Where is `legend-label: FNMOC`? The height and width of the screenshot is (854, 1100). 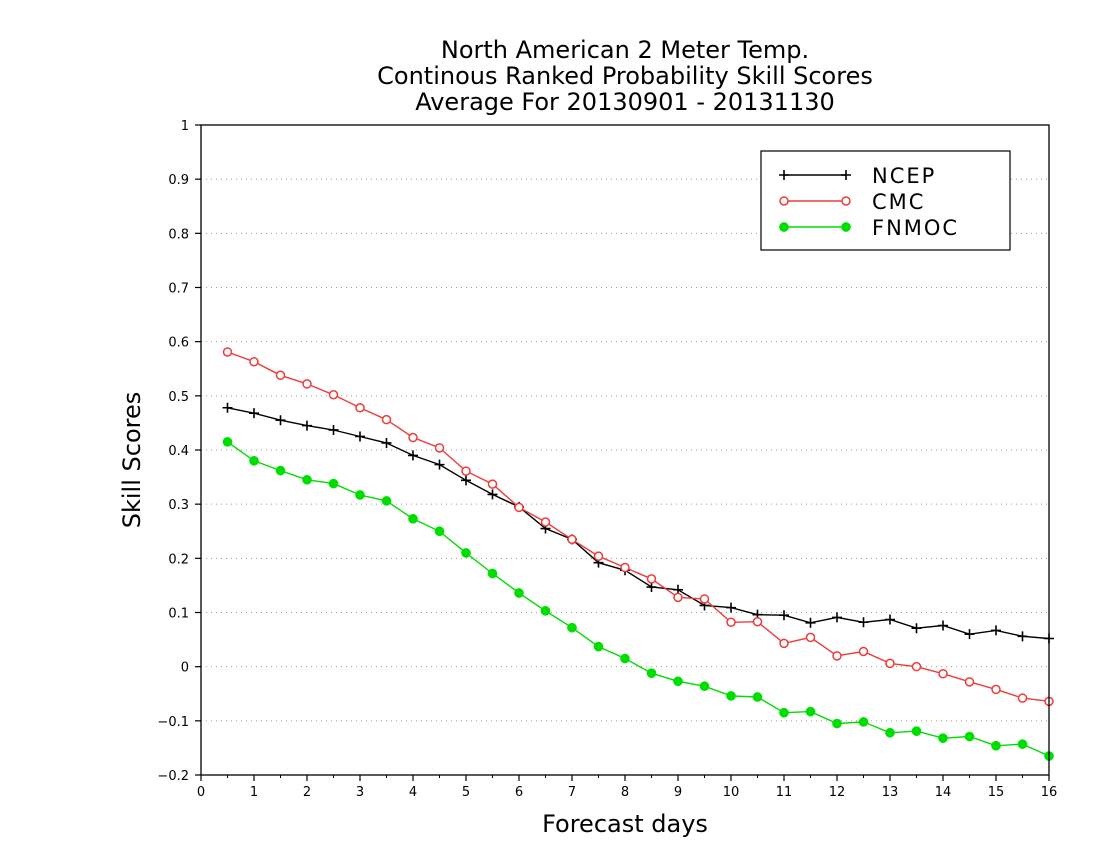
legend-label: FNMOC is located at coordinates (915, 228).